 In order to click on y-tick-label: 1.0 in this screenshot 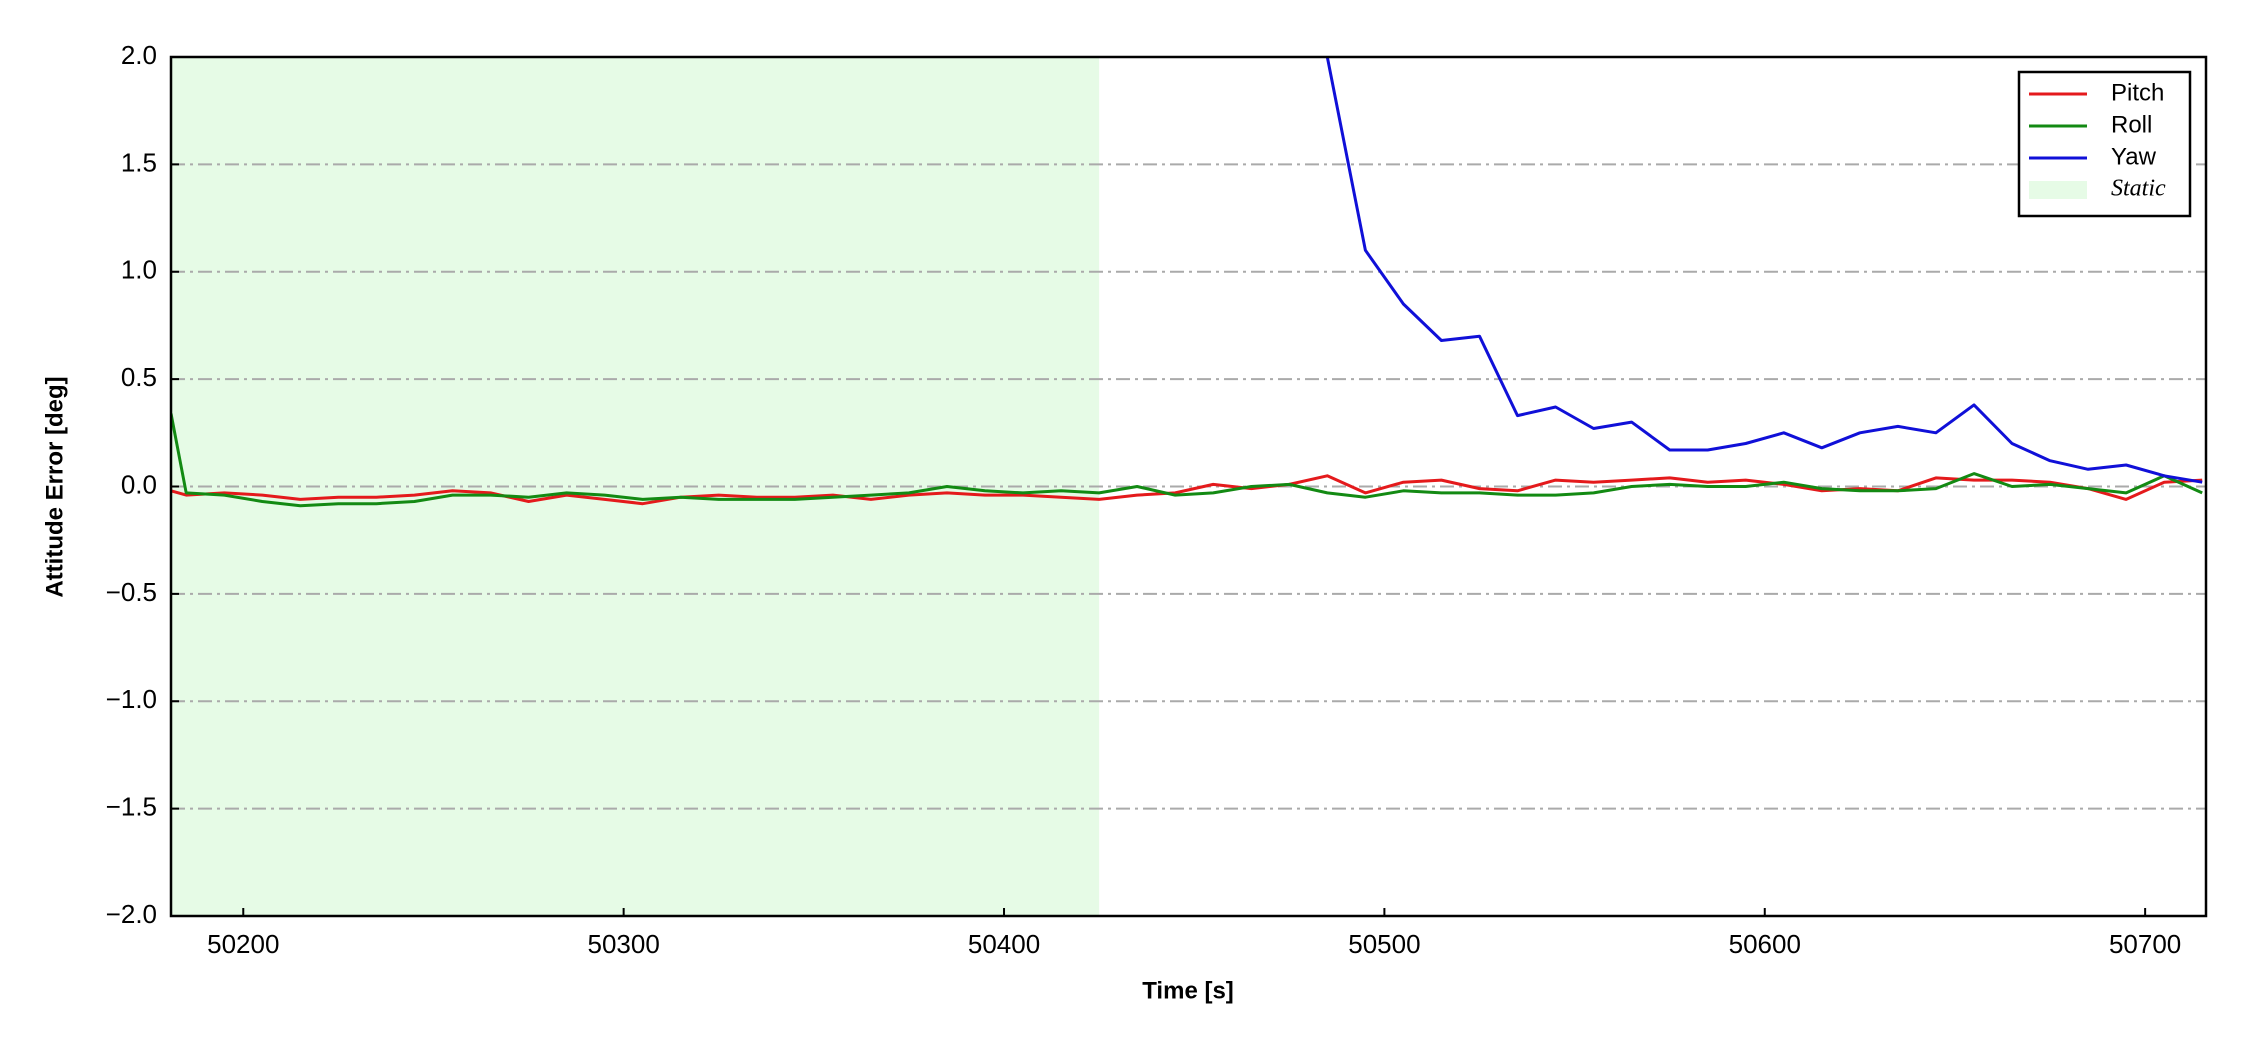, I will do `click(139, 270)`.